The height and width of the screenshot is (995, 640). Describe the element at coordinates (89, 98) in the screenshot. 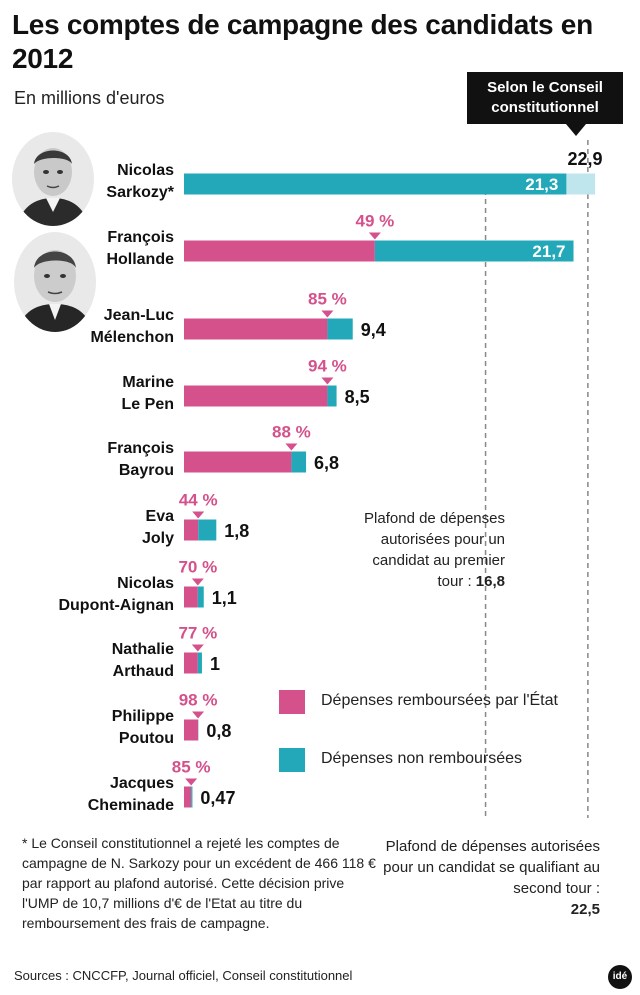

I see `chart-subtitle: En millions d'euros` at that location.